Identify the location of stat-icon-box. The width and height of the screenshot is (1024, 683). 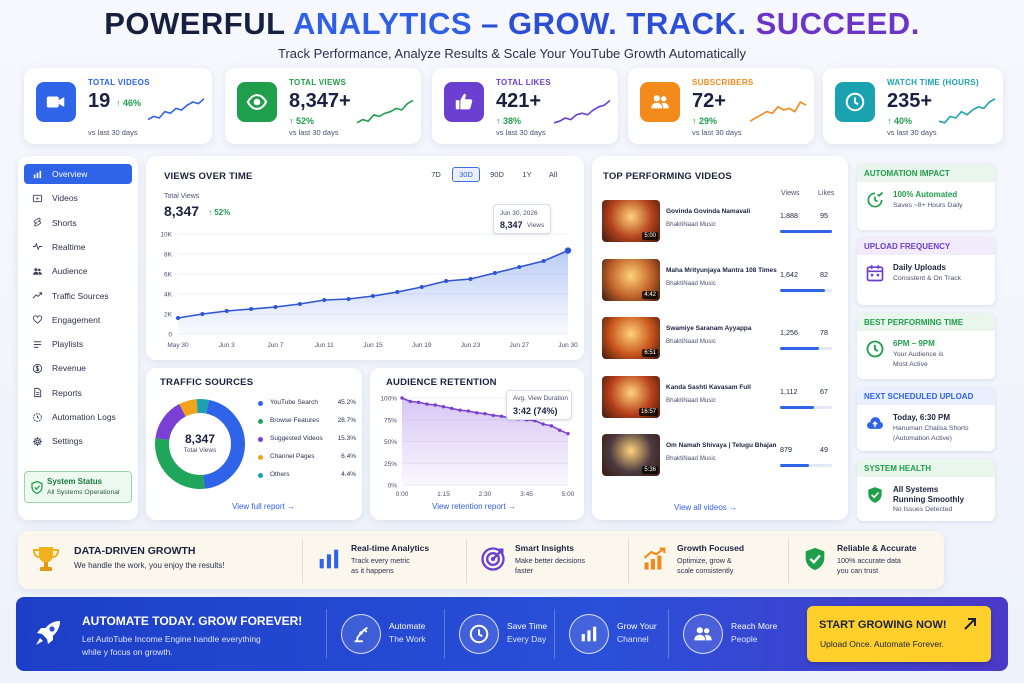
(660, 102).